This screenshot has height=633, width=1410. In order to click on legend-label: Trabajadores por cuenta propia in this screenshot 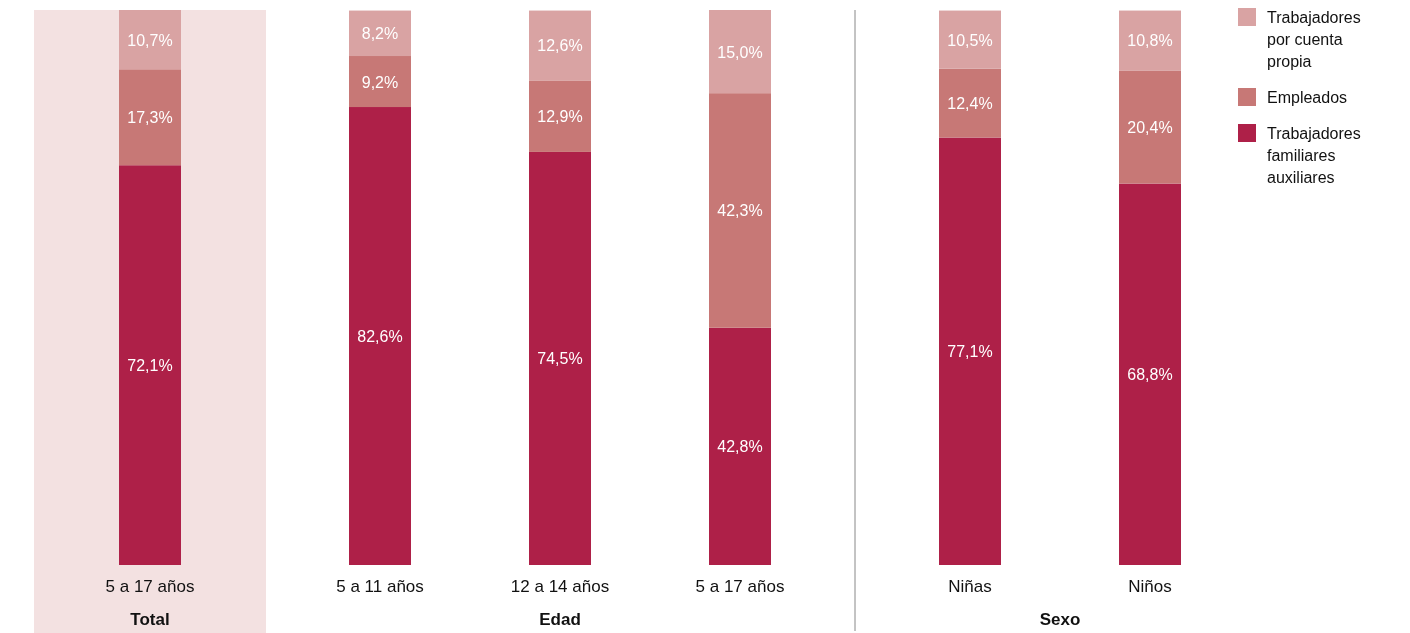, I will do `click(1314, 39)`.